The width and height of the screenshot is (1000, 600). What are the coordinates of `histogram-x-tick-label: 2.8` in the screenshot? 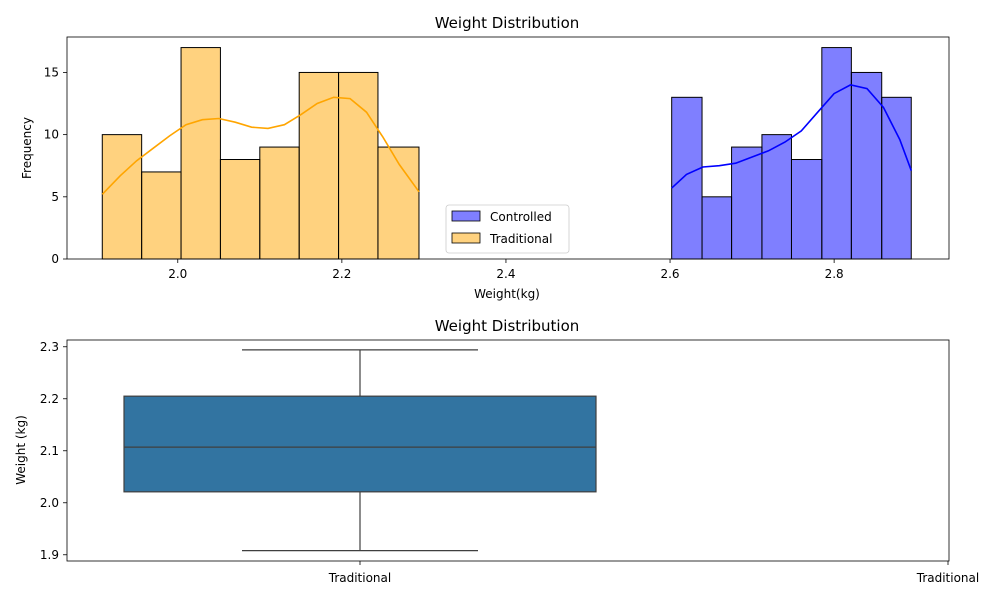 It's located at (834, 274).